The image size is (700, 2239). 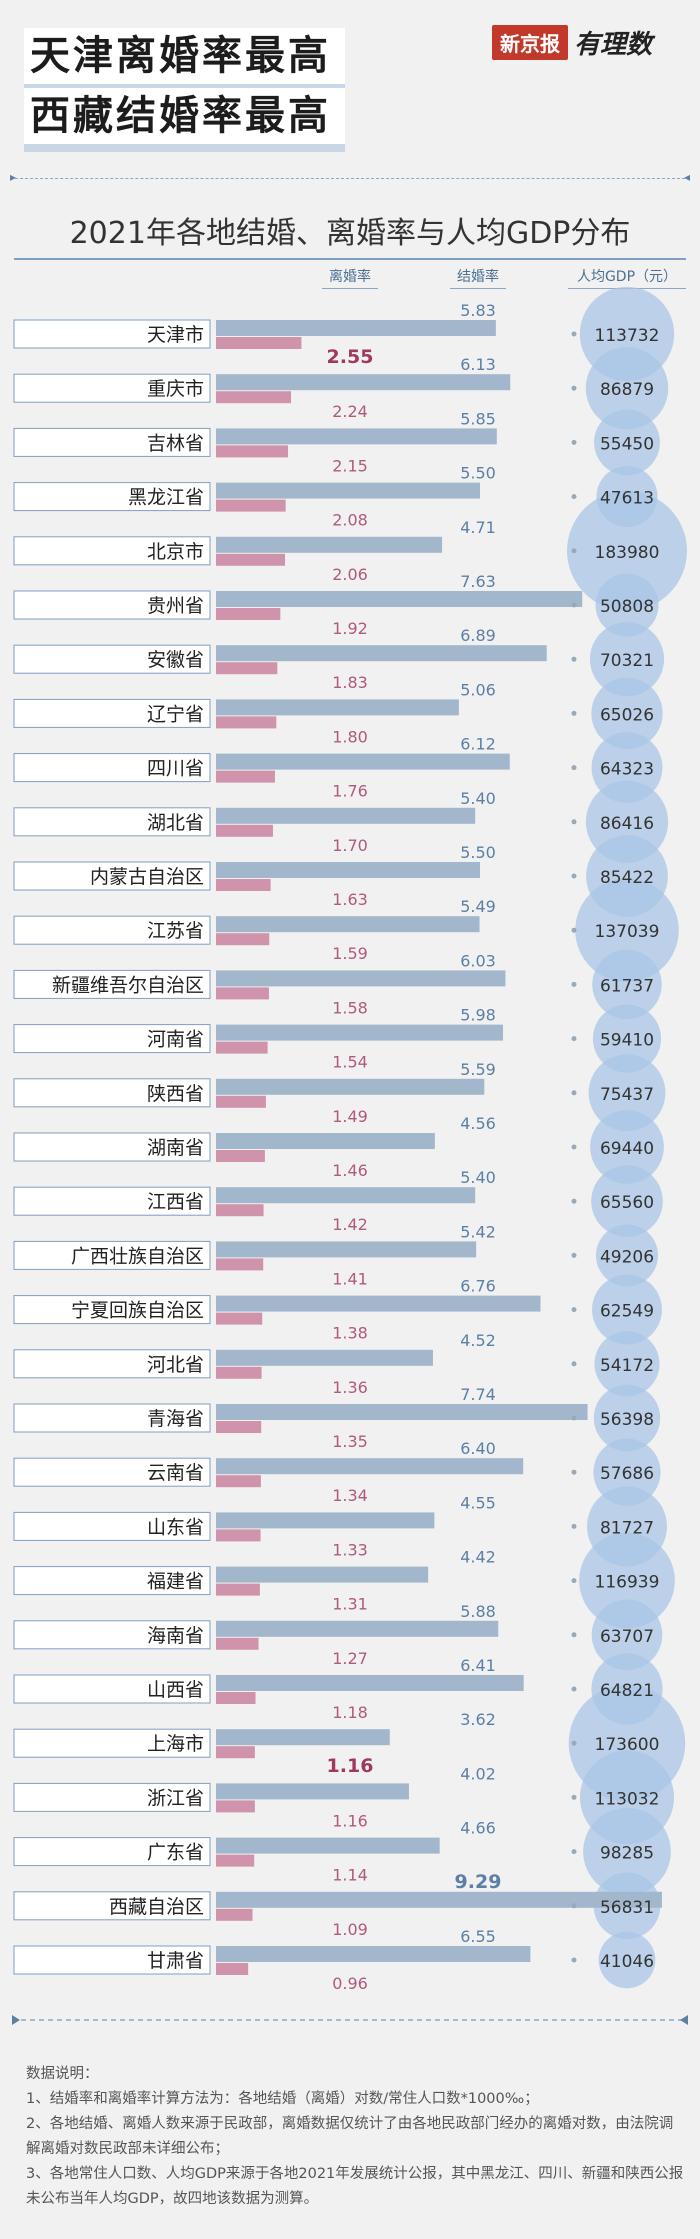 I want to click on province-label: 河北省, so click(x=175, y=1365).